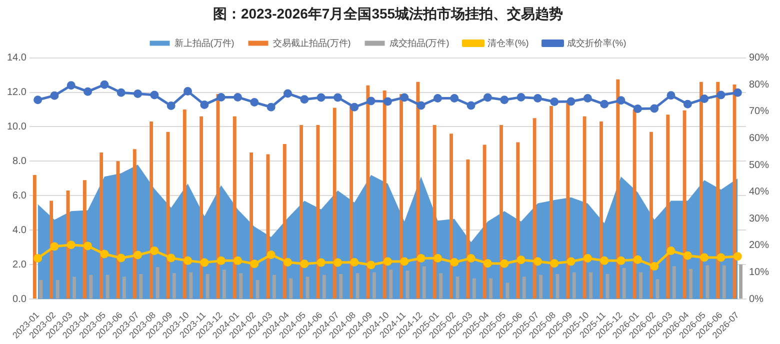 This screenshot has width=780, height=344. Describe the element at coordinates (759, 112) in the screenshot. I see `y2-tick-label: 70%` at that location.